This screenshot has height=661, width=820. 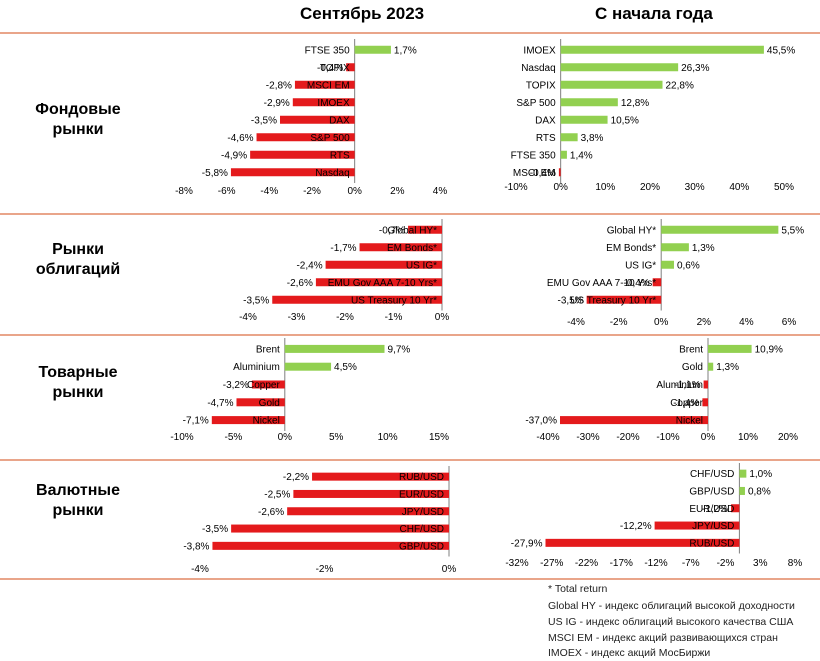 What do you see at coordinates (711, 491) in the screenshot?
I see `category-label: GBP/USD` at bounding box center [711, 491].